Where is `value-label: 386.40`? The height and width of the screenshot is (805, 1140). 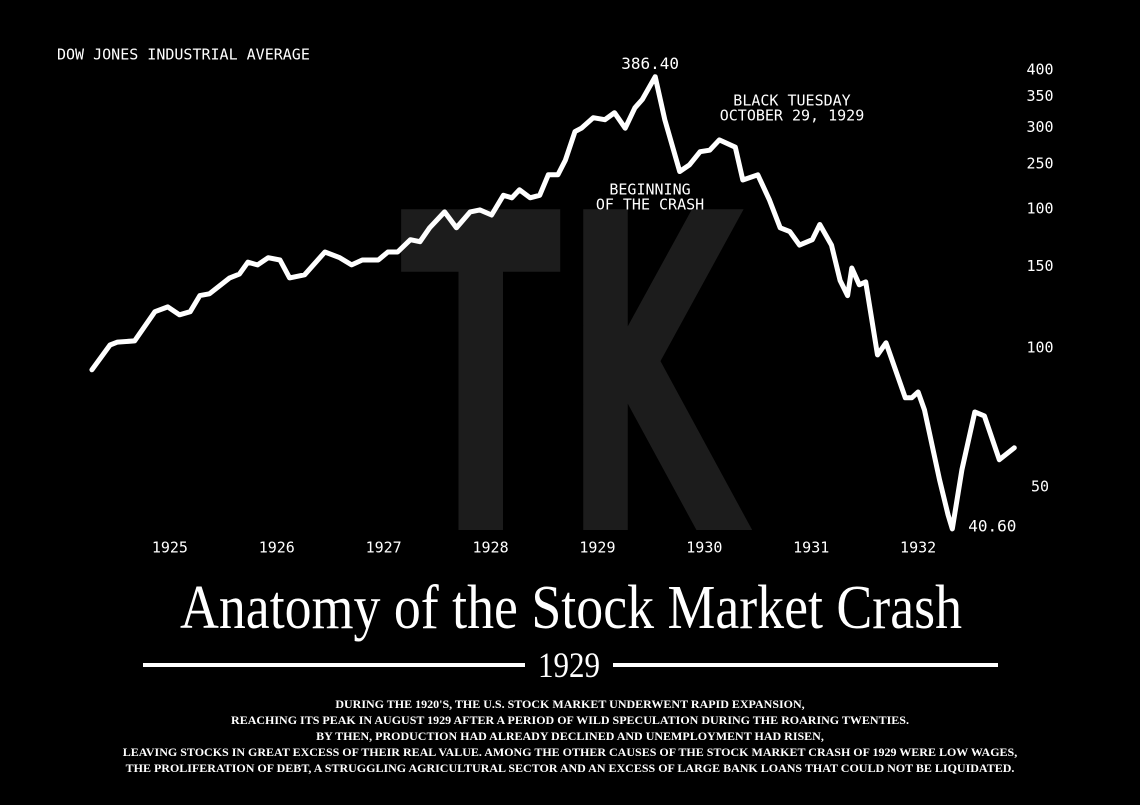 value-label: 386.40 is located at coordinates (650, 63).